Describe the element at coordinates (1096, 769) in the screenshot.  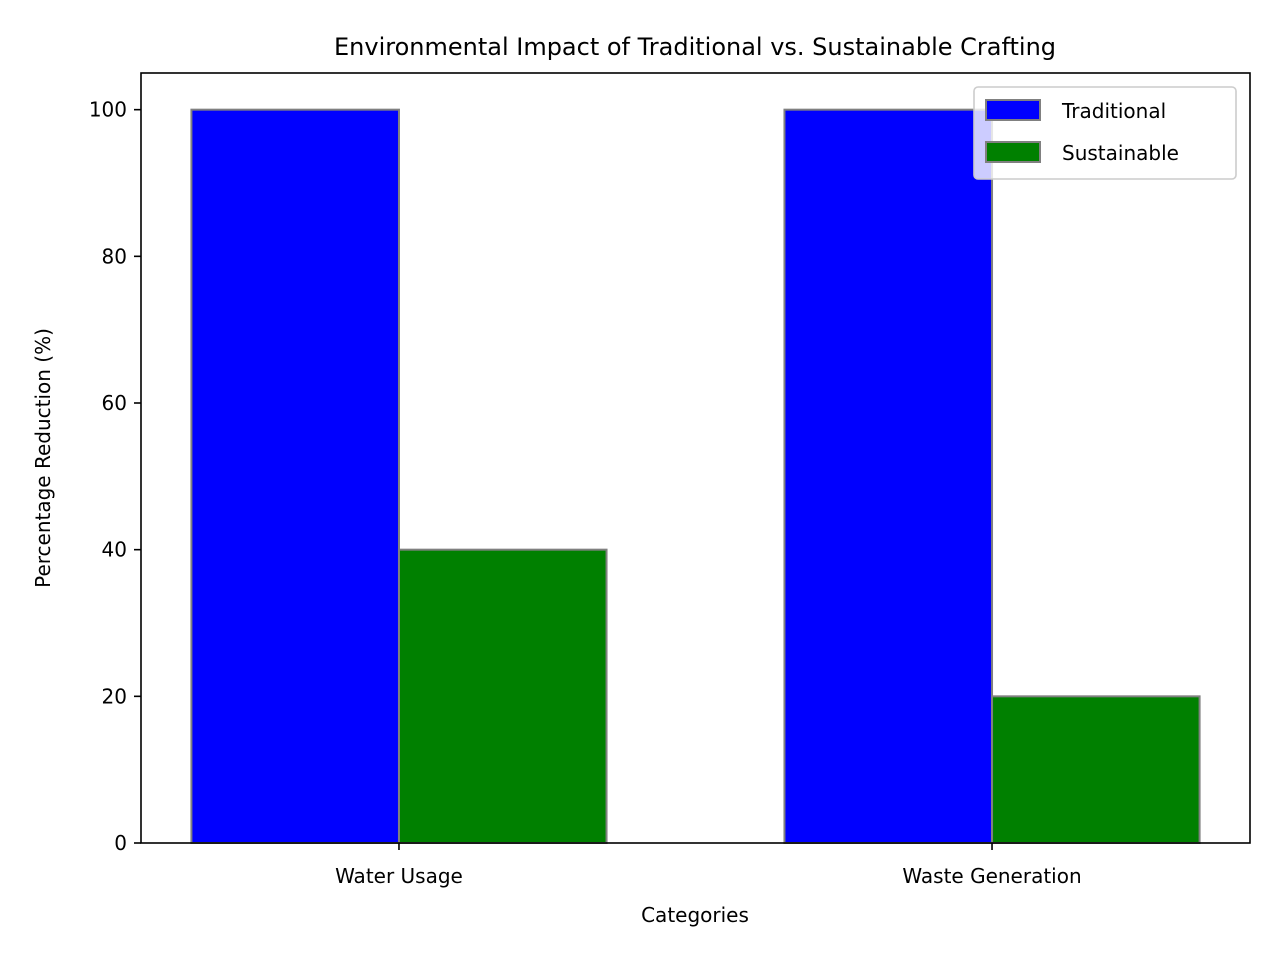
I see `bar-sustainable-waste-generation` at that location.